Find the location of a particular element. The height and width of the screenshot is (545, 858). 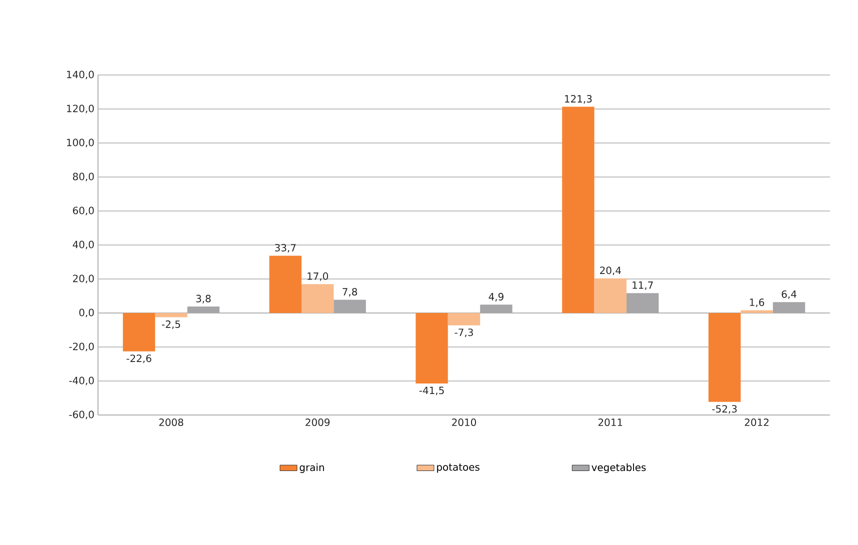

y-tick-label: -40,0 is located at coordinates (81, 381).